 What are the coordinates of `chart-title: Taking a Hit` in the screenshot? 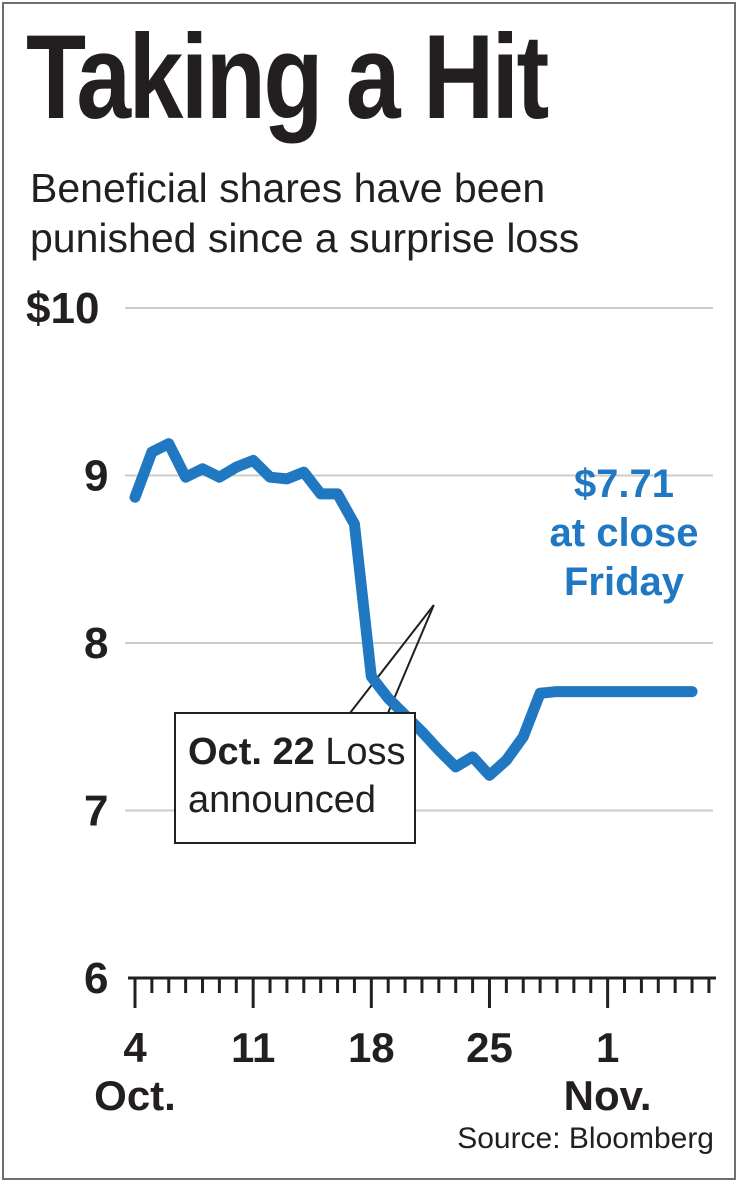 It's located at (287, 77).